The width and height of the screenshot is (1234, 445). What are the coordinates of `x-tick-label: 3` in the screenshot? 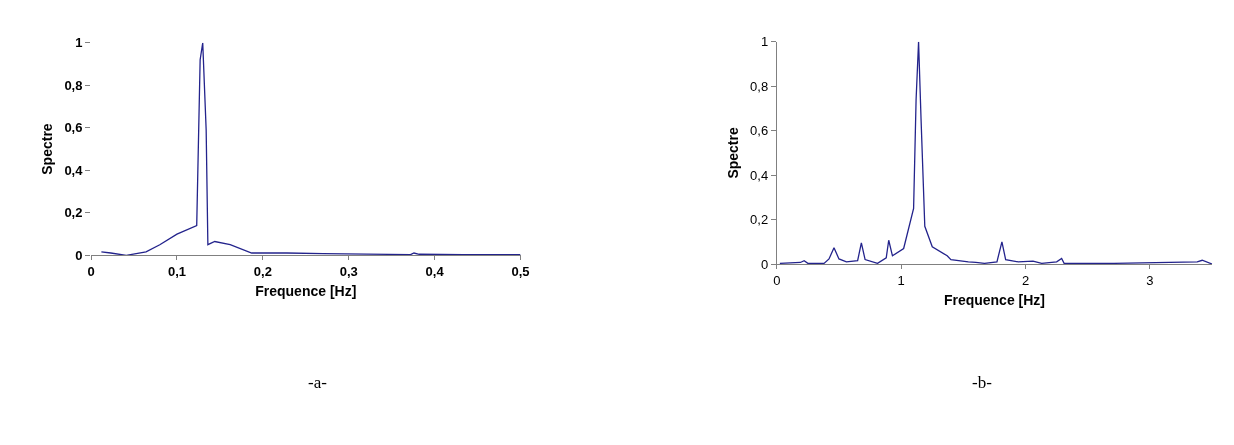 It's located at (1150, 280).